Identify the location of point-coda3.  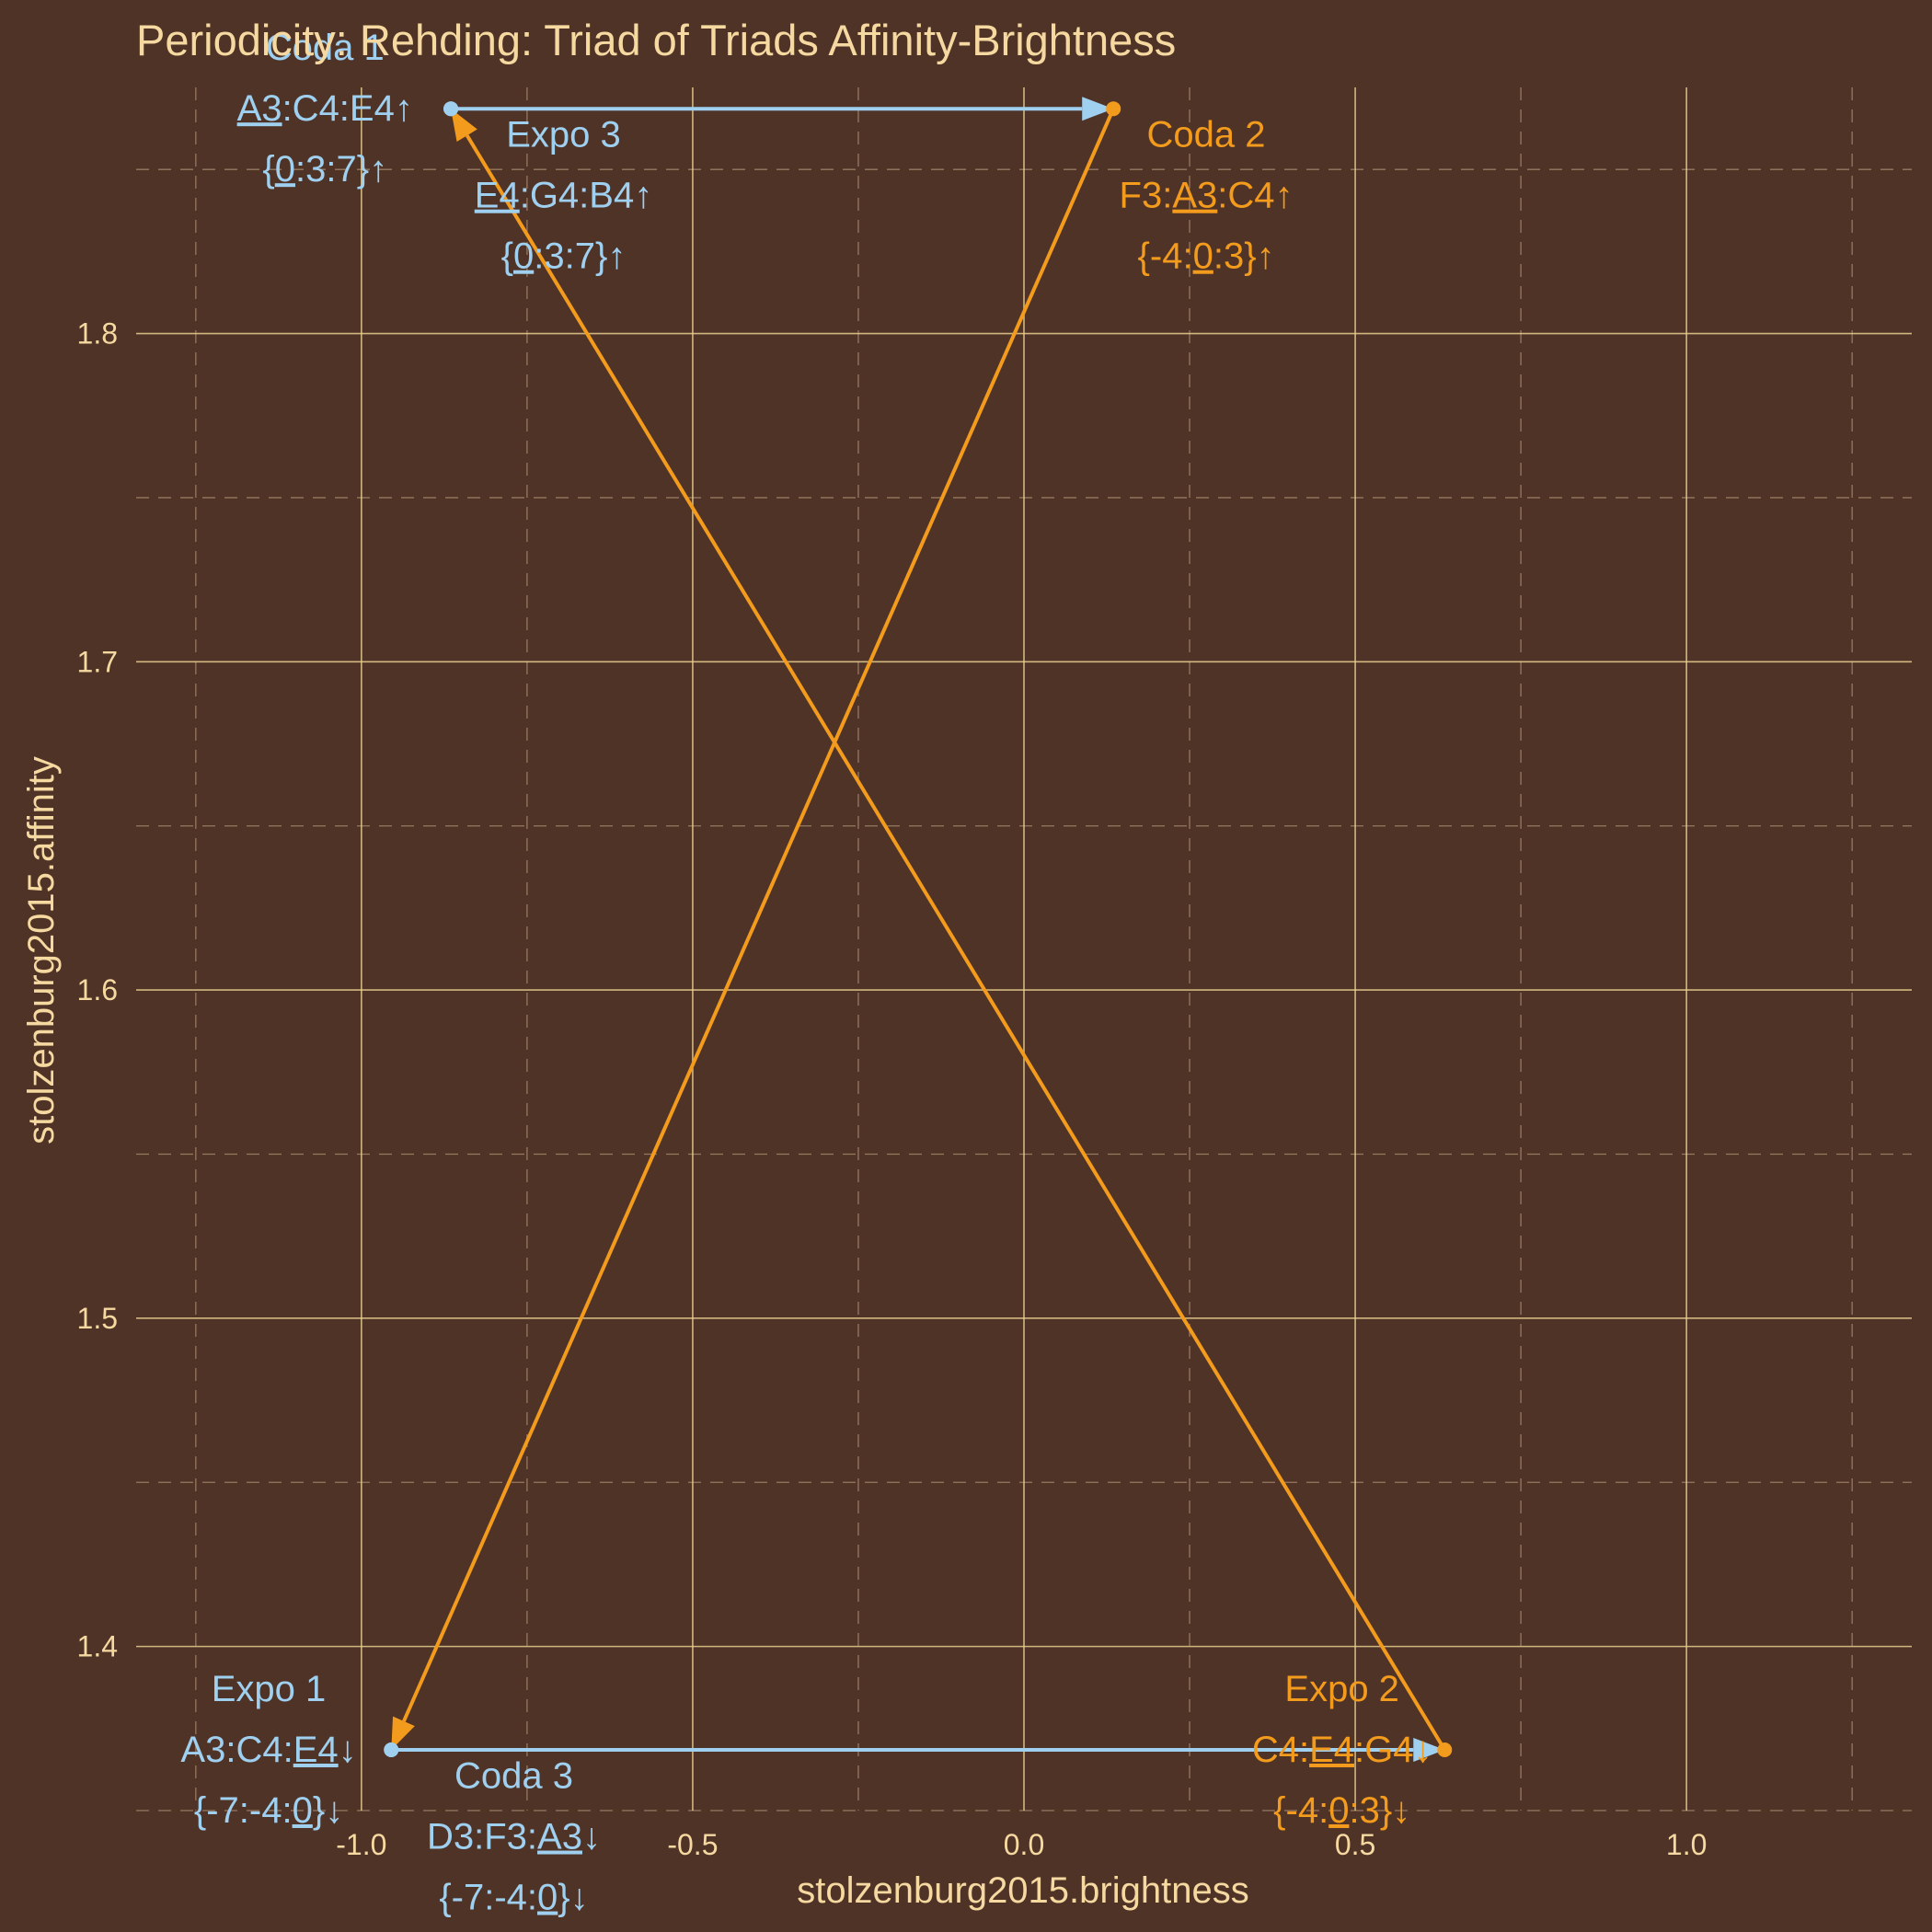
(391, 1749).